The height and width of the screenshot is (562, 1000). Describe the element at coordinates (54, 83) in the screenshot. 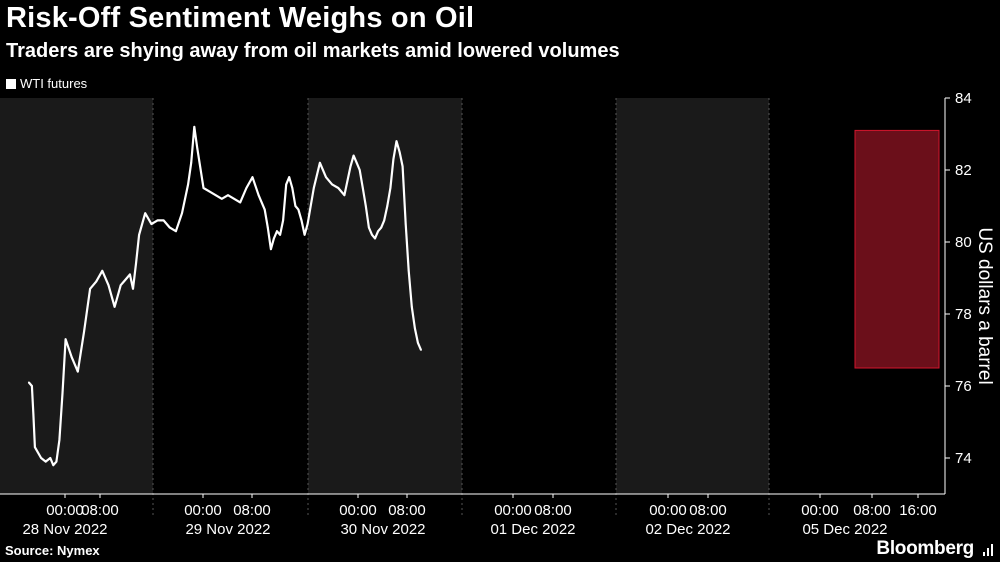

I see `legend-label: WTI futures` at that location.